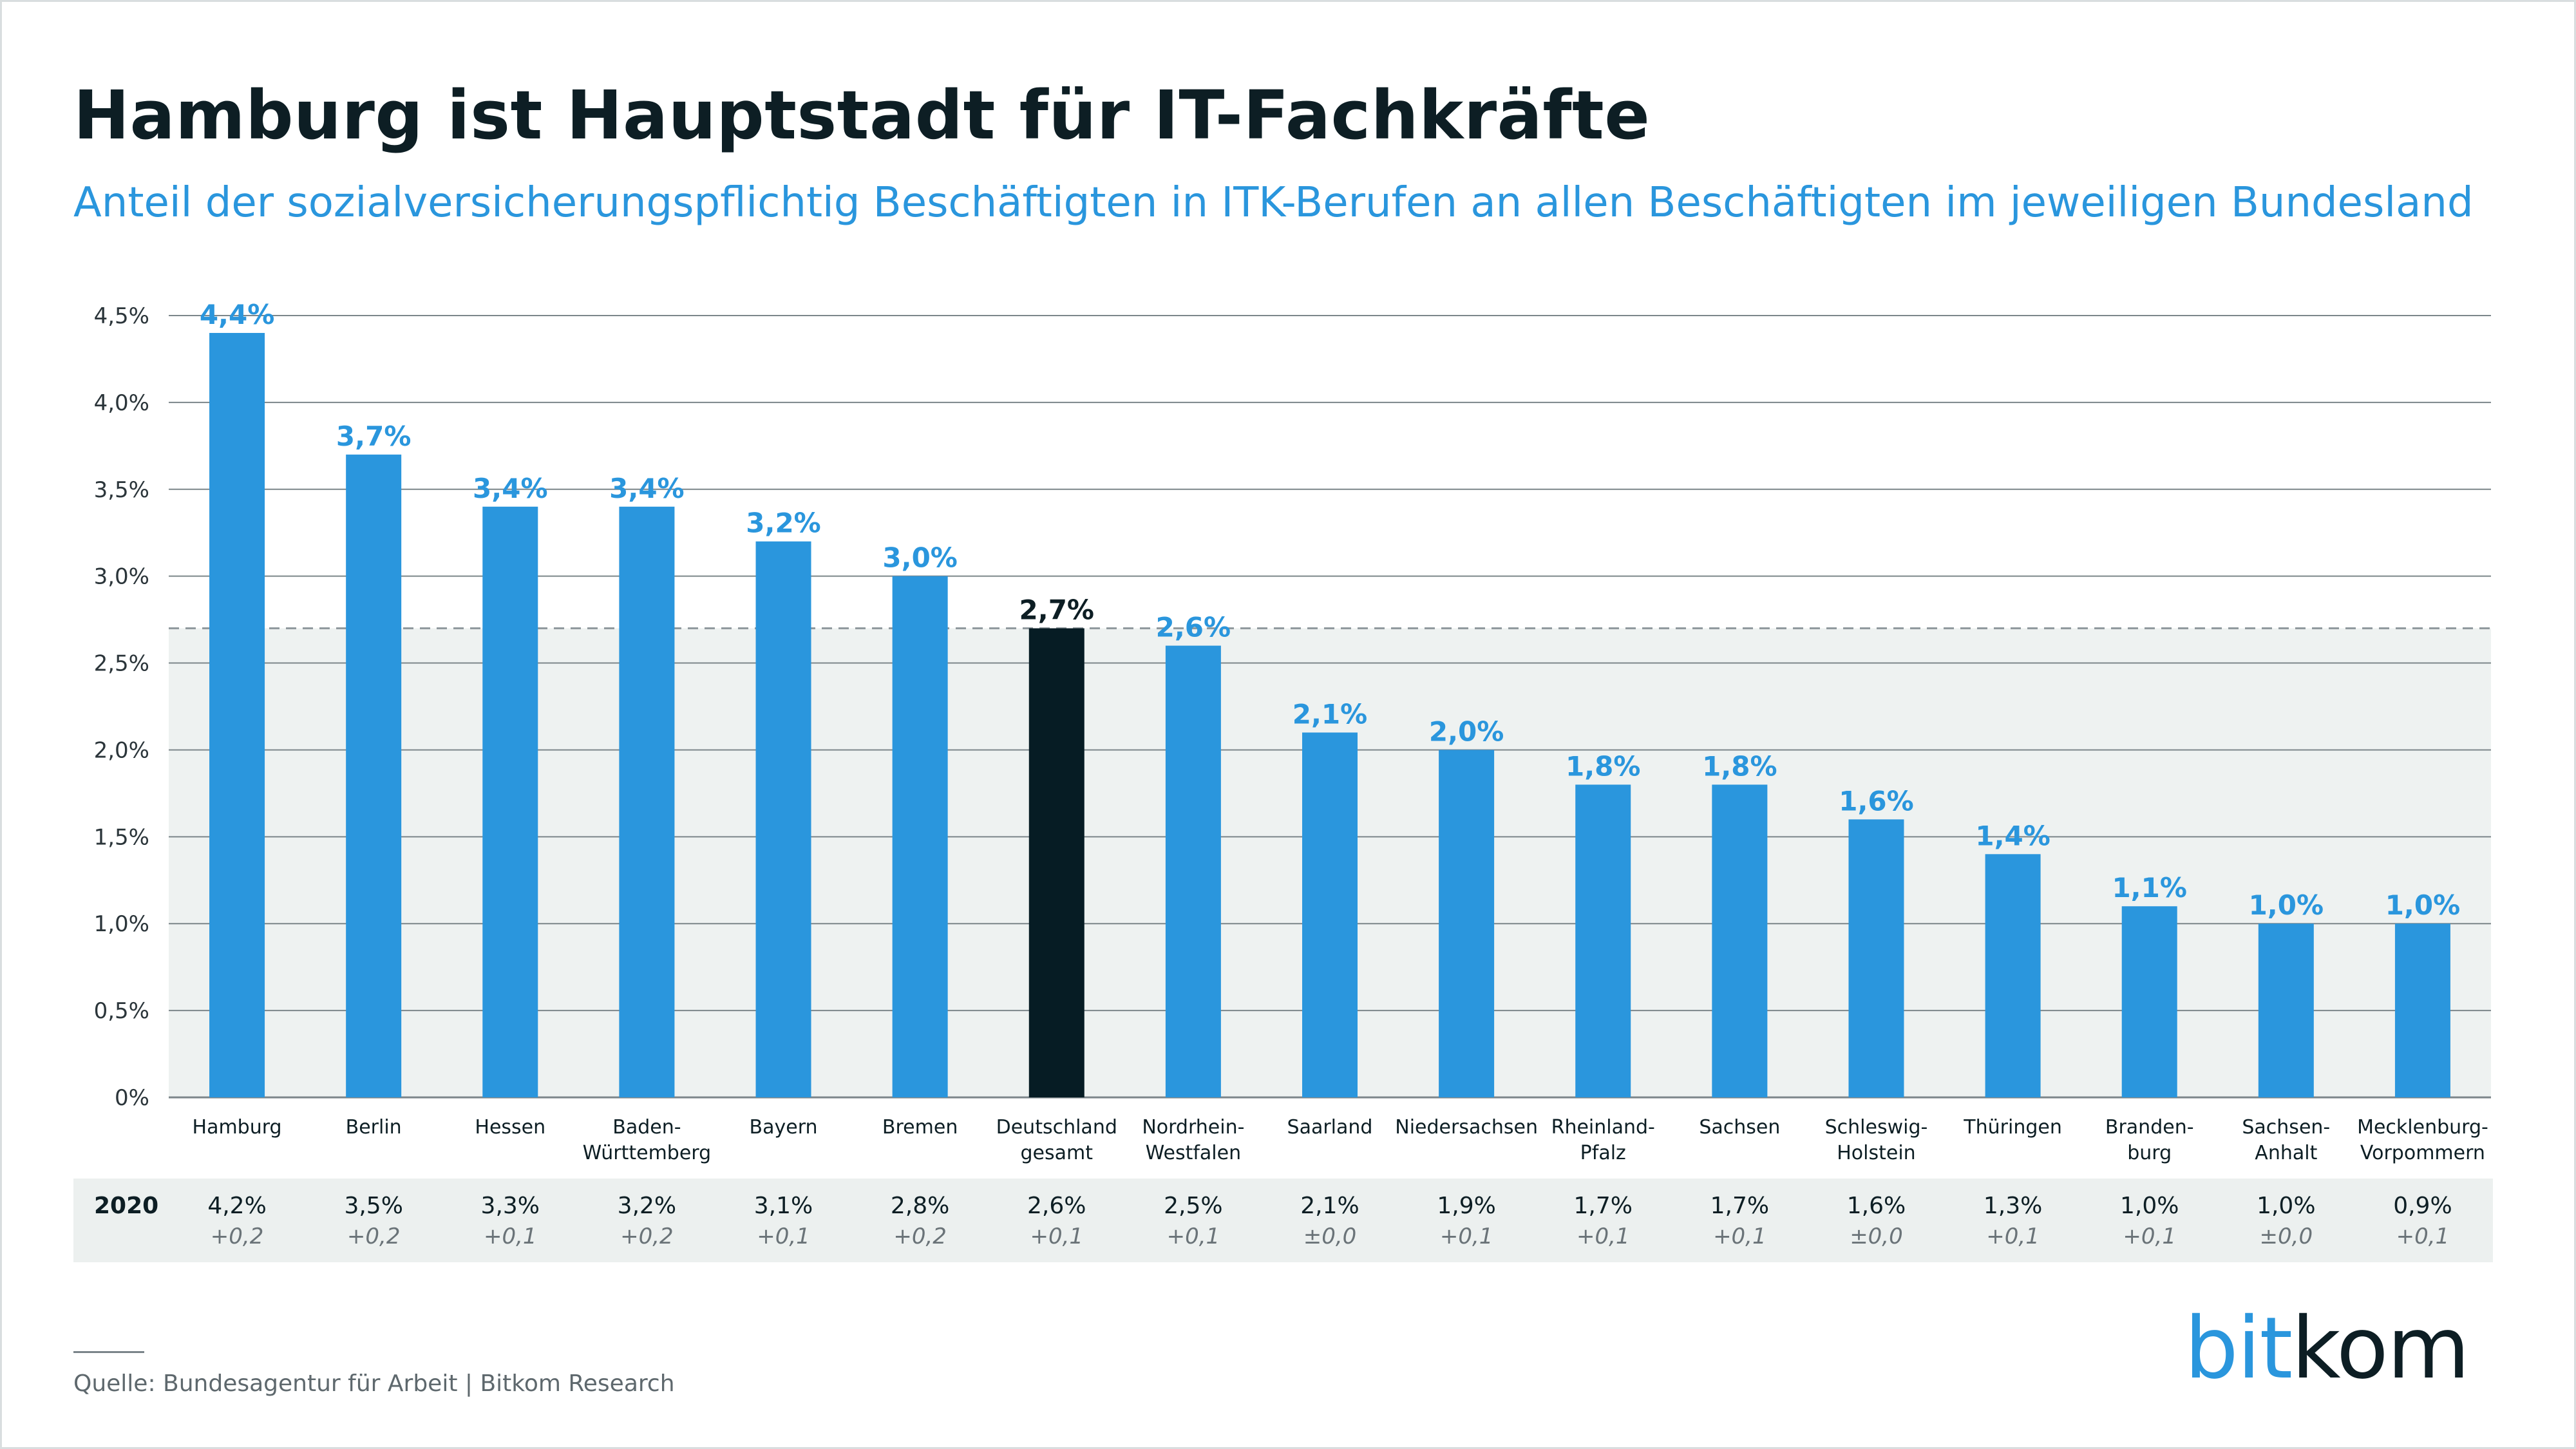 The width and height of the screenshot is (2576, 1449). Describe the element at coordinates (1057, 1206) in the screenshot. I see `comparison-value: 2,6%` at that location.